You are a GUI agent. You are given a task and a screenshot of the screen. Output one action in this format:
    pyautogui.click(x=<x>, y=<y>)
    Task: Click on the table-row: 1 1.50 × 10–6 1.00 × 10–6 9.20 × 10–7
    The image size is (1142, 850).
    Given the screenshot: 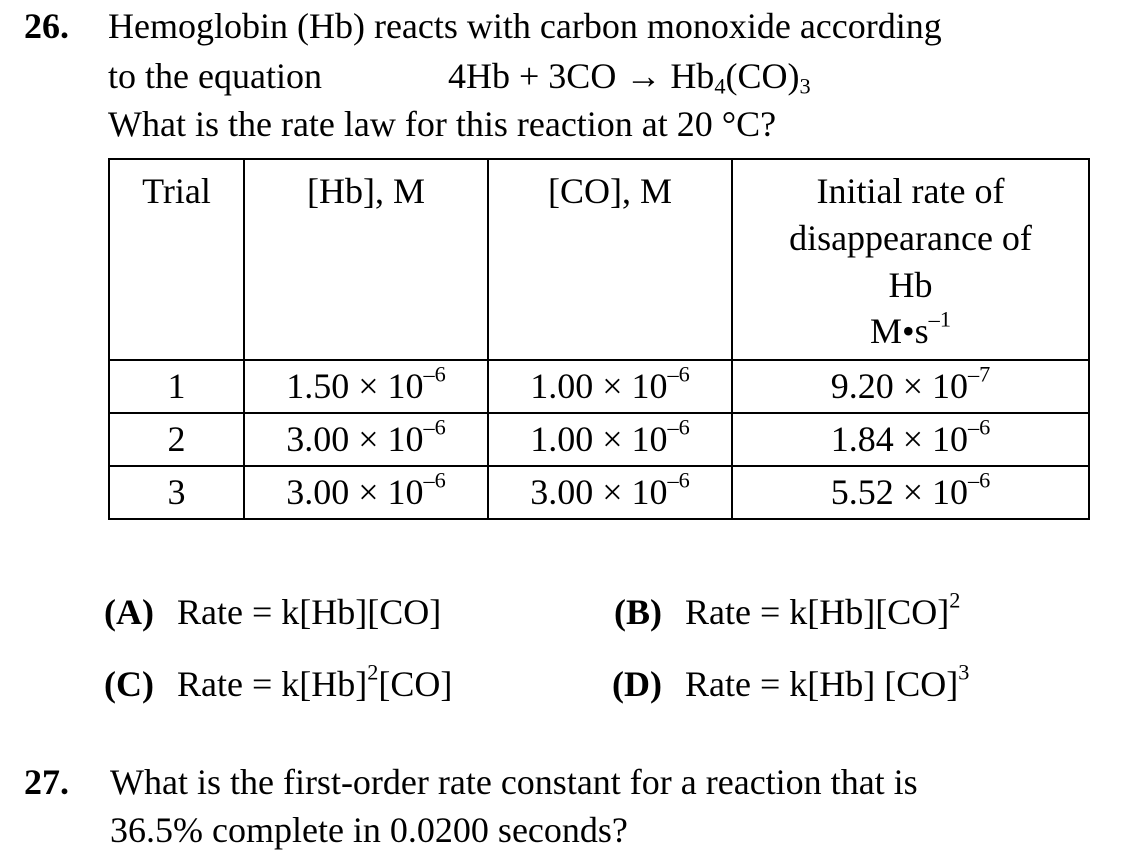 What is the action you would take?
    pyautogui.click(x=599, y=386)
    